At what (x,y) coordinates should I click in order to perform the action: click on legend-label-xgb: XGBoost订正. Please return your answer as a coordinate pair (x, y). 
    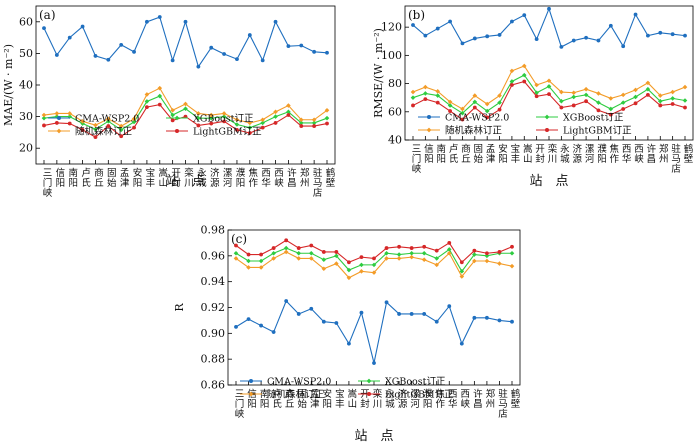
    Looking at the image, I should click on (223, 119).